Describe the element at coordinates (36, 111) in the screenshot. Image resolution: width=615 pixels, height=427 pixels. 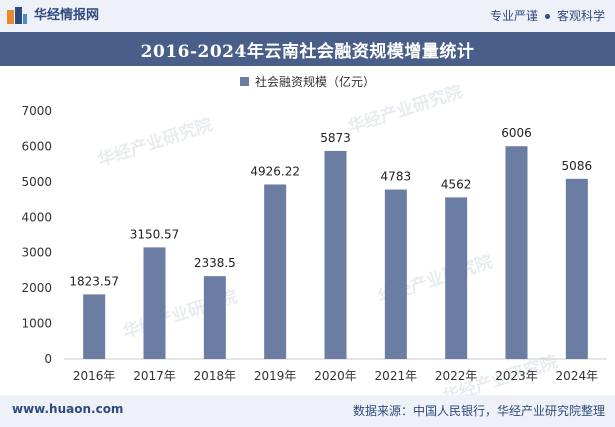
I see `y-tick-label-7: 7000` at that location.